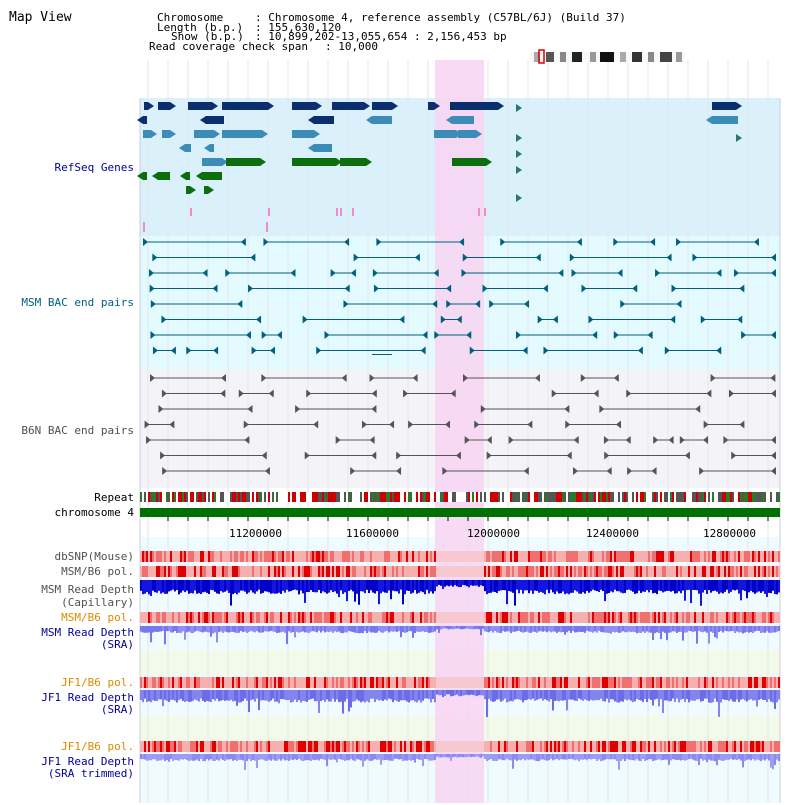 The width and height of the screenshot is (800, 805). I want to click on track-label-msm-b6-pol-2: MSM/B6 pol., so click(97, 617).